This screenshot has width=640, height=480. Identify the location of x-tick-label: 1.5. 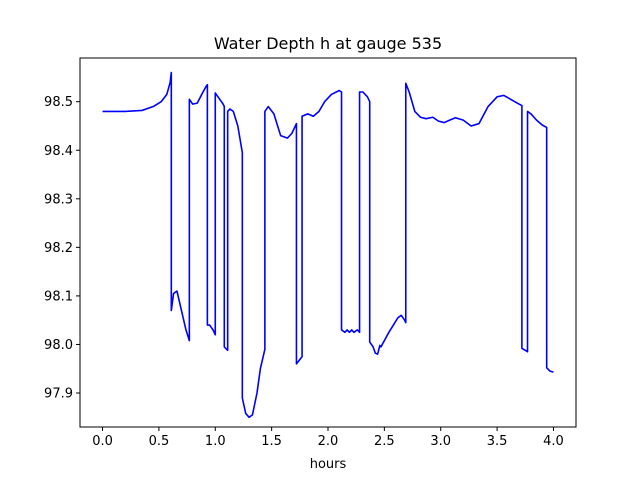
(271, 441).